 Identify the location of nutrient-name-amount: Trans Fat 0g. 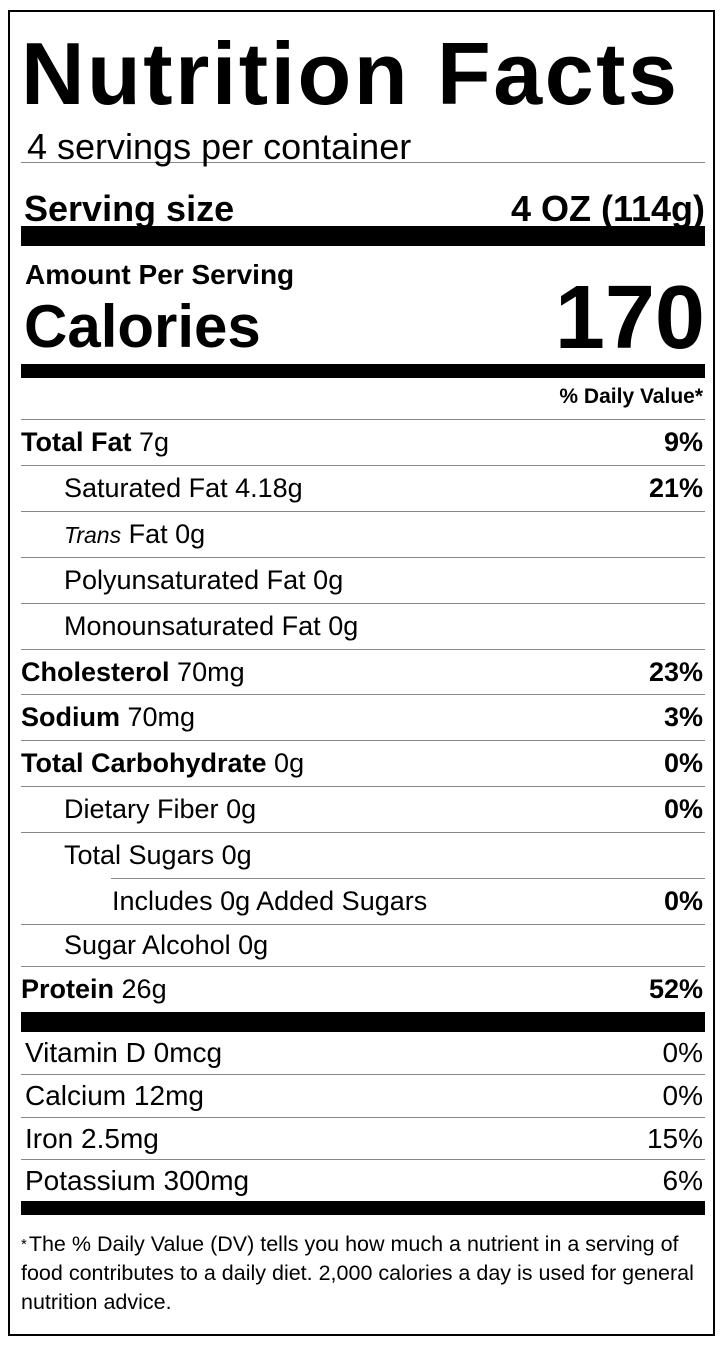
(113, 534).